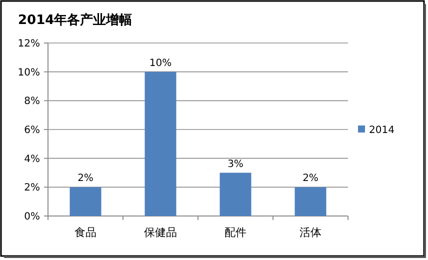 The height and width of the screenshot is (260, 428). Describe the element at coordinates (32, 130) in the screenshot. I see `y-tick-label: 6%` at that location.